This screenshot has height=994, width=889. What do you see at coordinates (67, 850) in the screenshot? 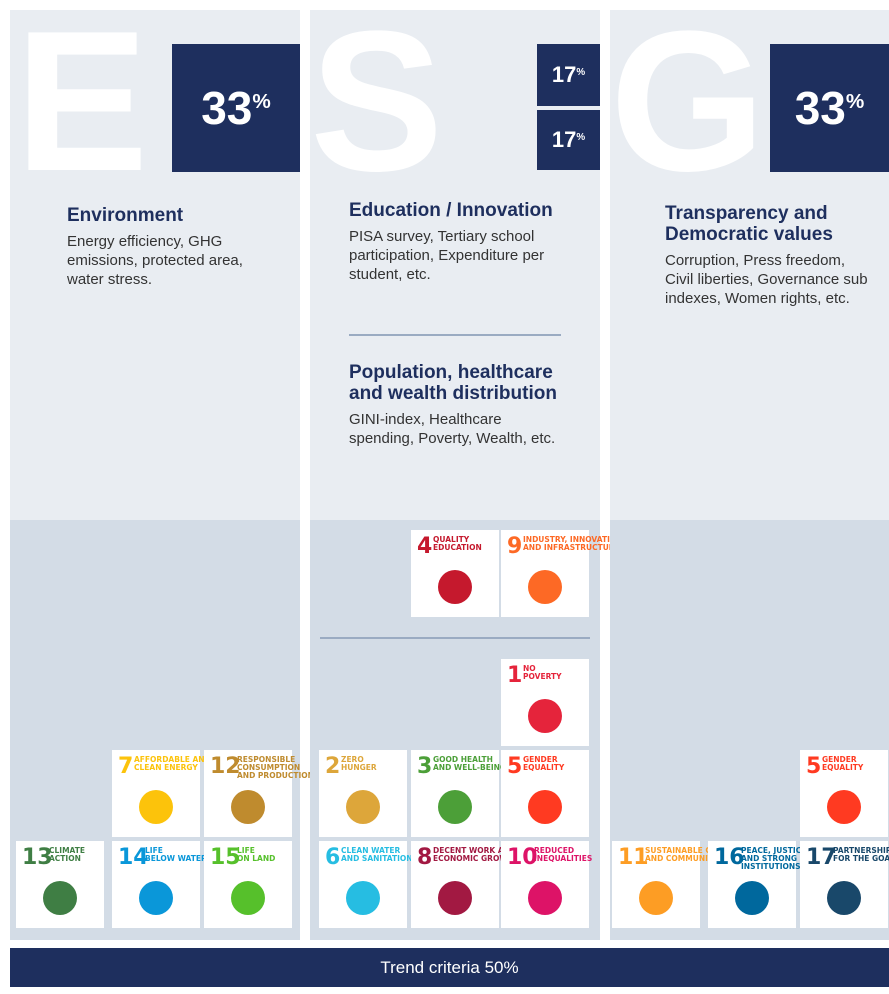
I see `sdg-label-line: CLIMATE` at bounding box center [67, 850].